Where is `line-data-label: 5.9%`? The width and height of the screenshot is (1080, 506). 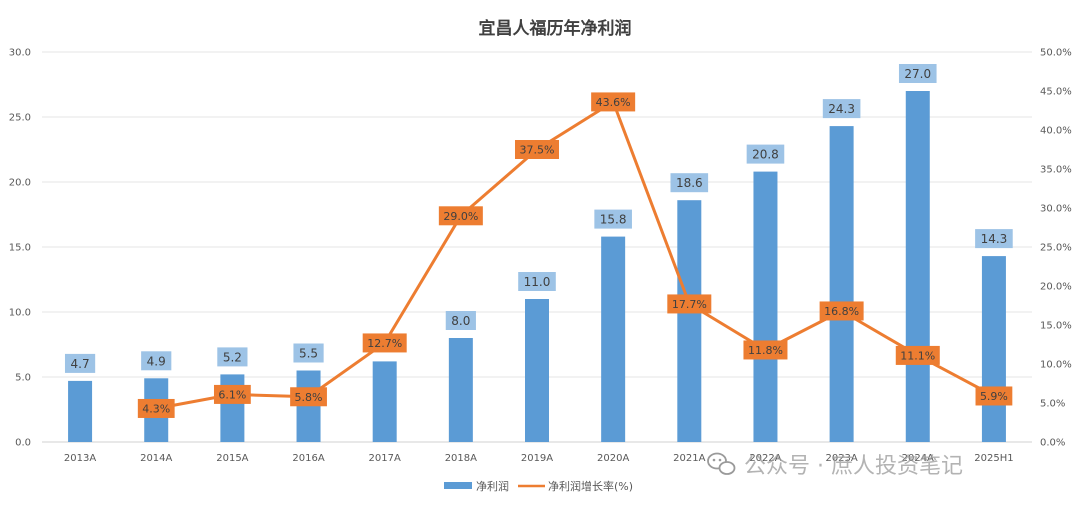 line-data-label: 5.9% is located at coordinates (994, 396).